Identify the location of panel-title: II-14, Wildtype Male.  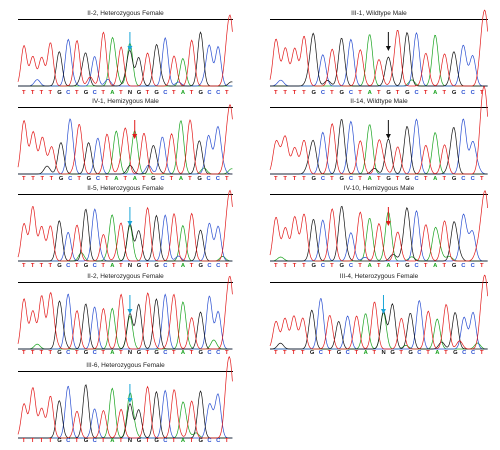
(379, 101).